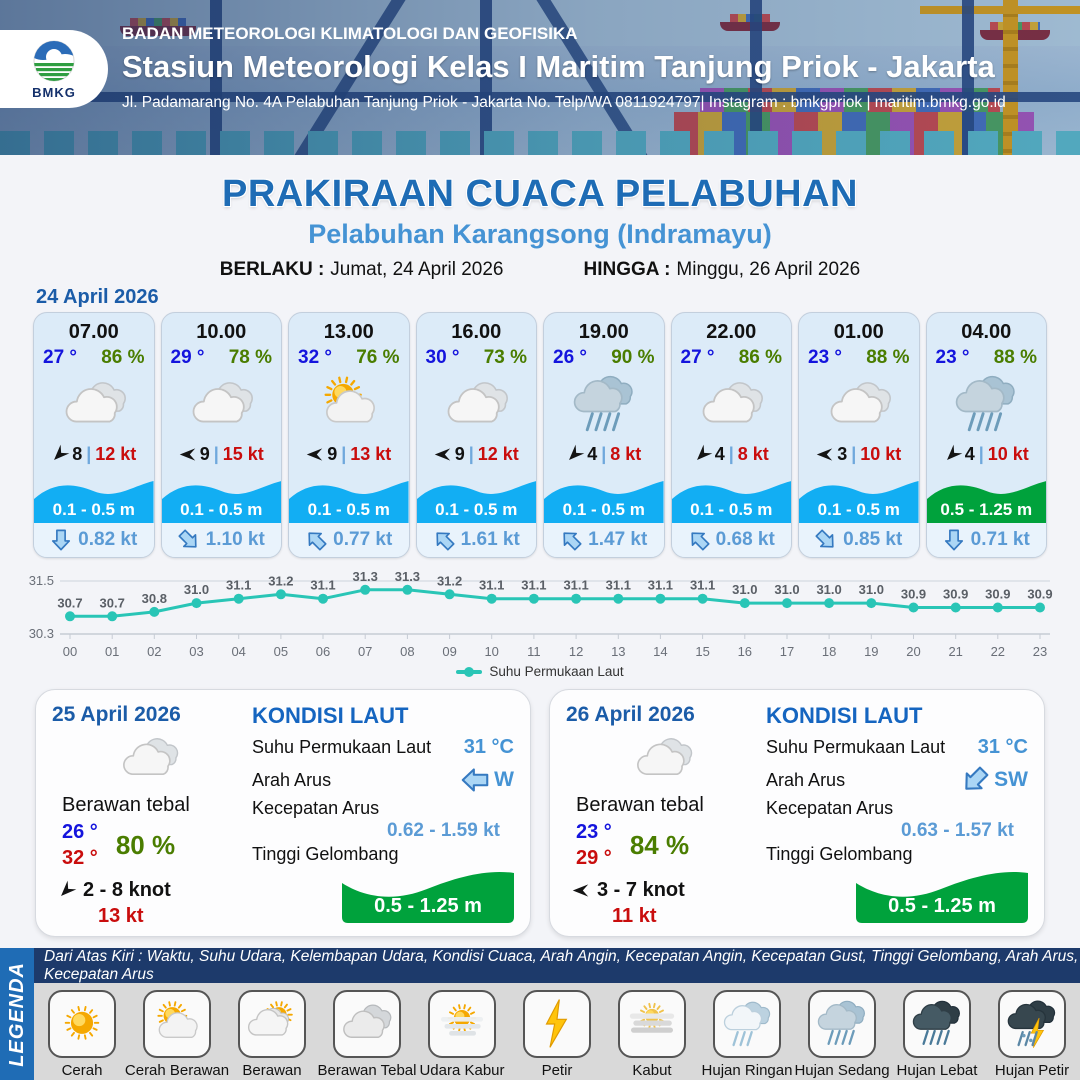  Describe the element at coordinates (112, 651) in the screenshot. I see `svg-text: 01` at that location.